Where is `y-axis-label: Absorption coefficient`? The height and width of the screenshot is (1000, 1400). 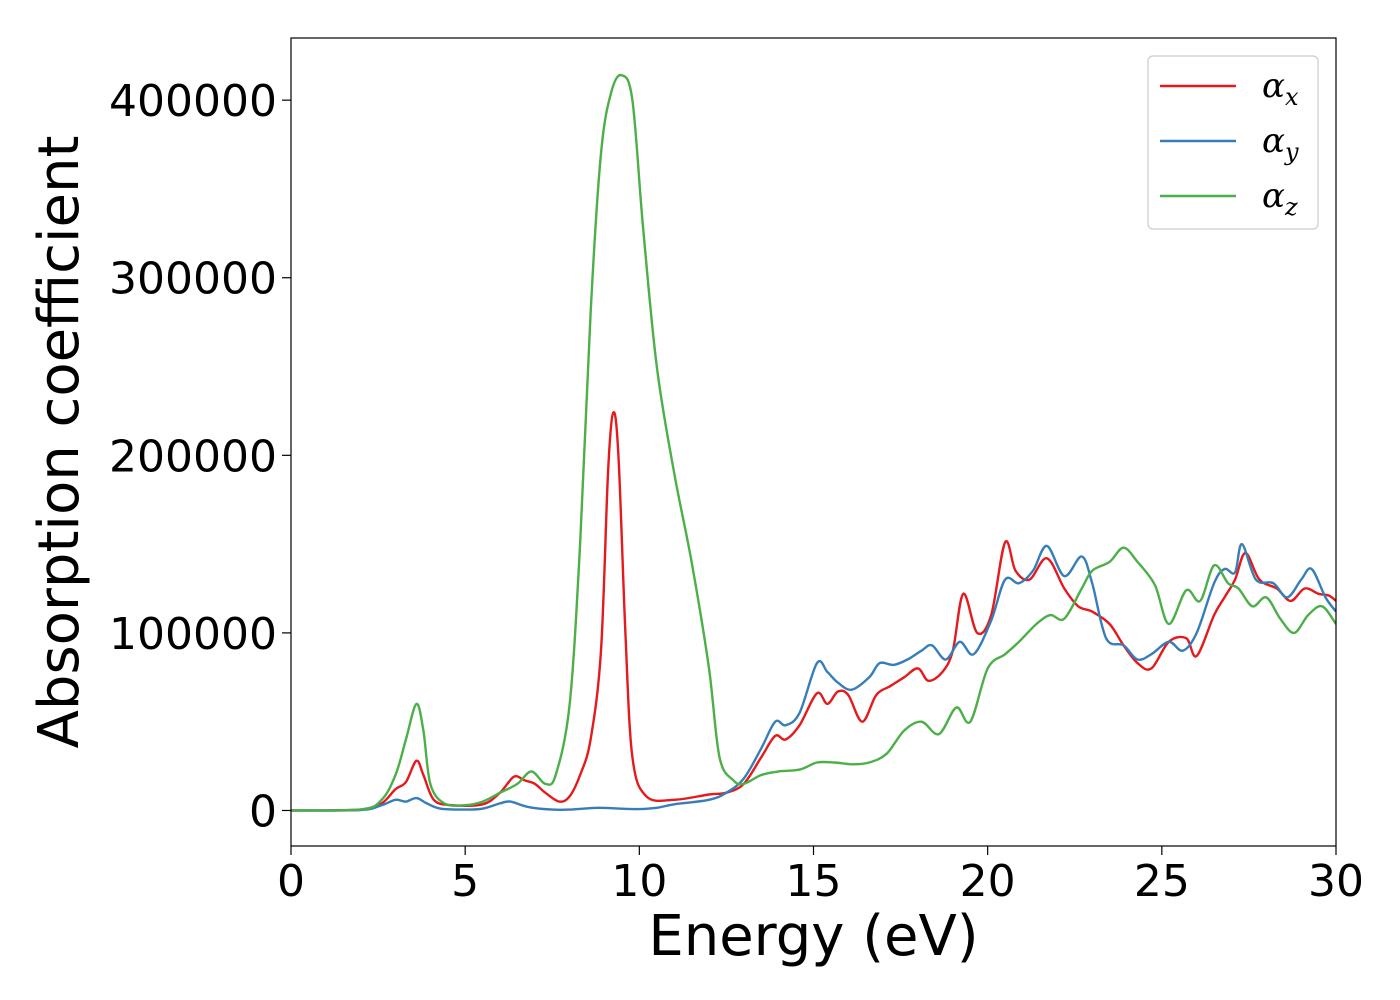
y-axis-label: Absorption coefficient is located at coordinates (59, 442).